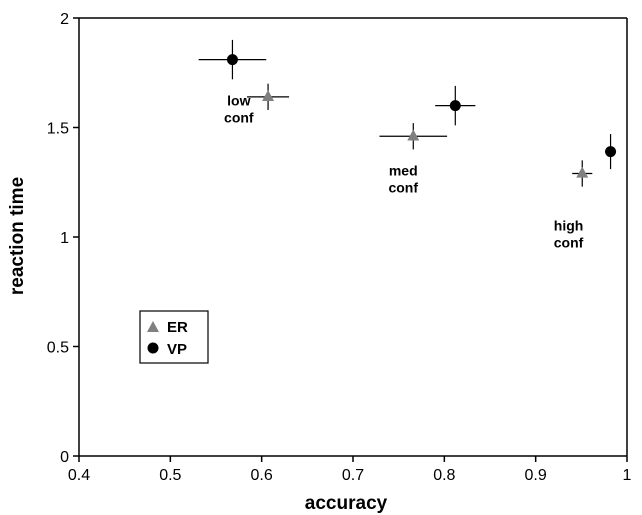 The height and width of the screenshot is (515, 642). What do you see at coordinates (17, 236) in the screenshot?
I see `y-axis-label: reaction time` at bounding box center [17, 236].